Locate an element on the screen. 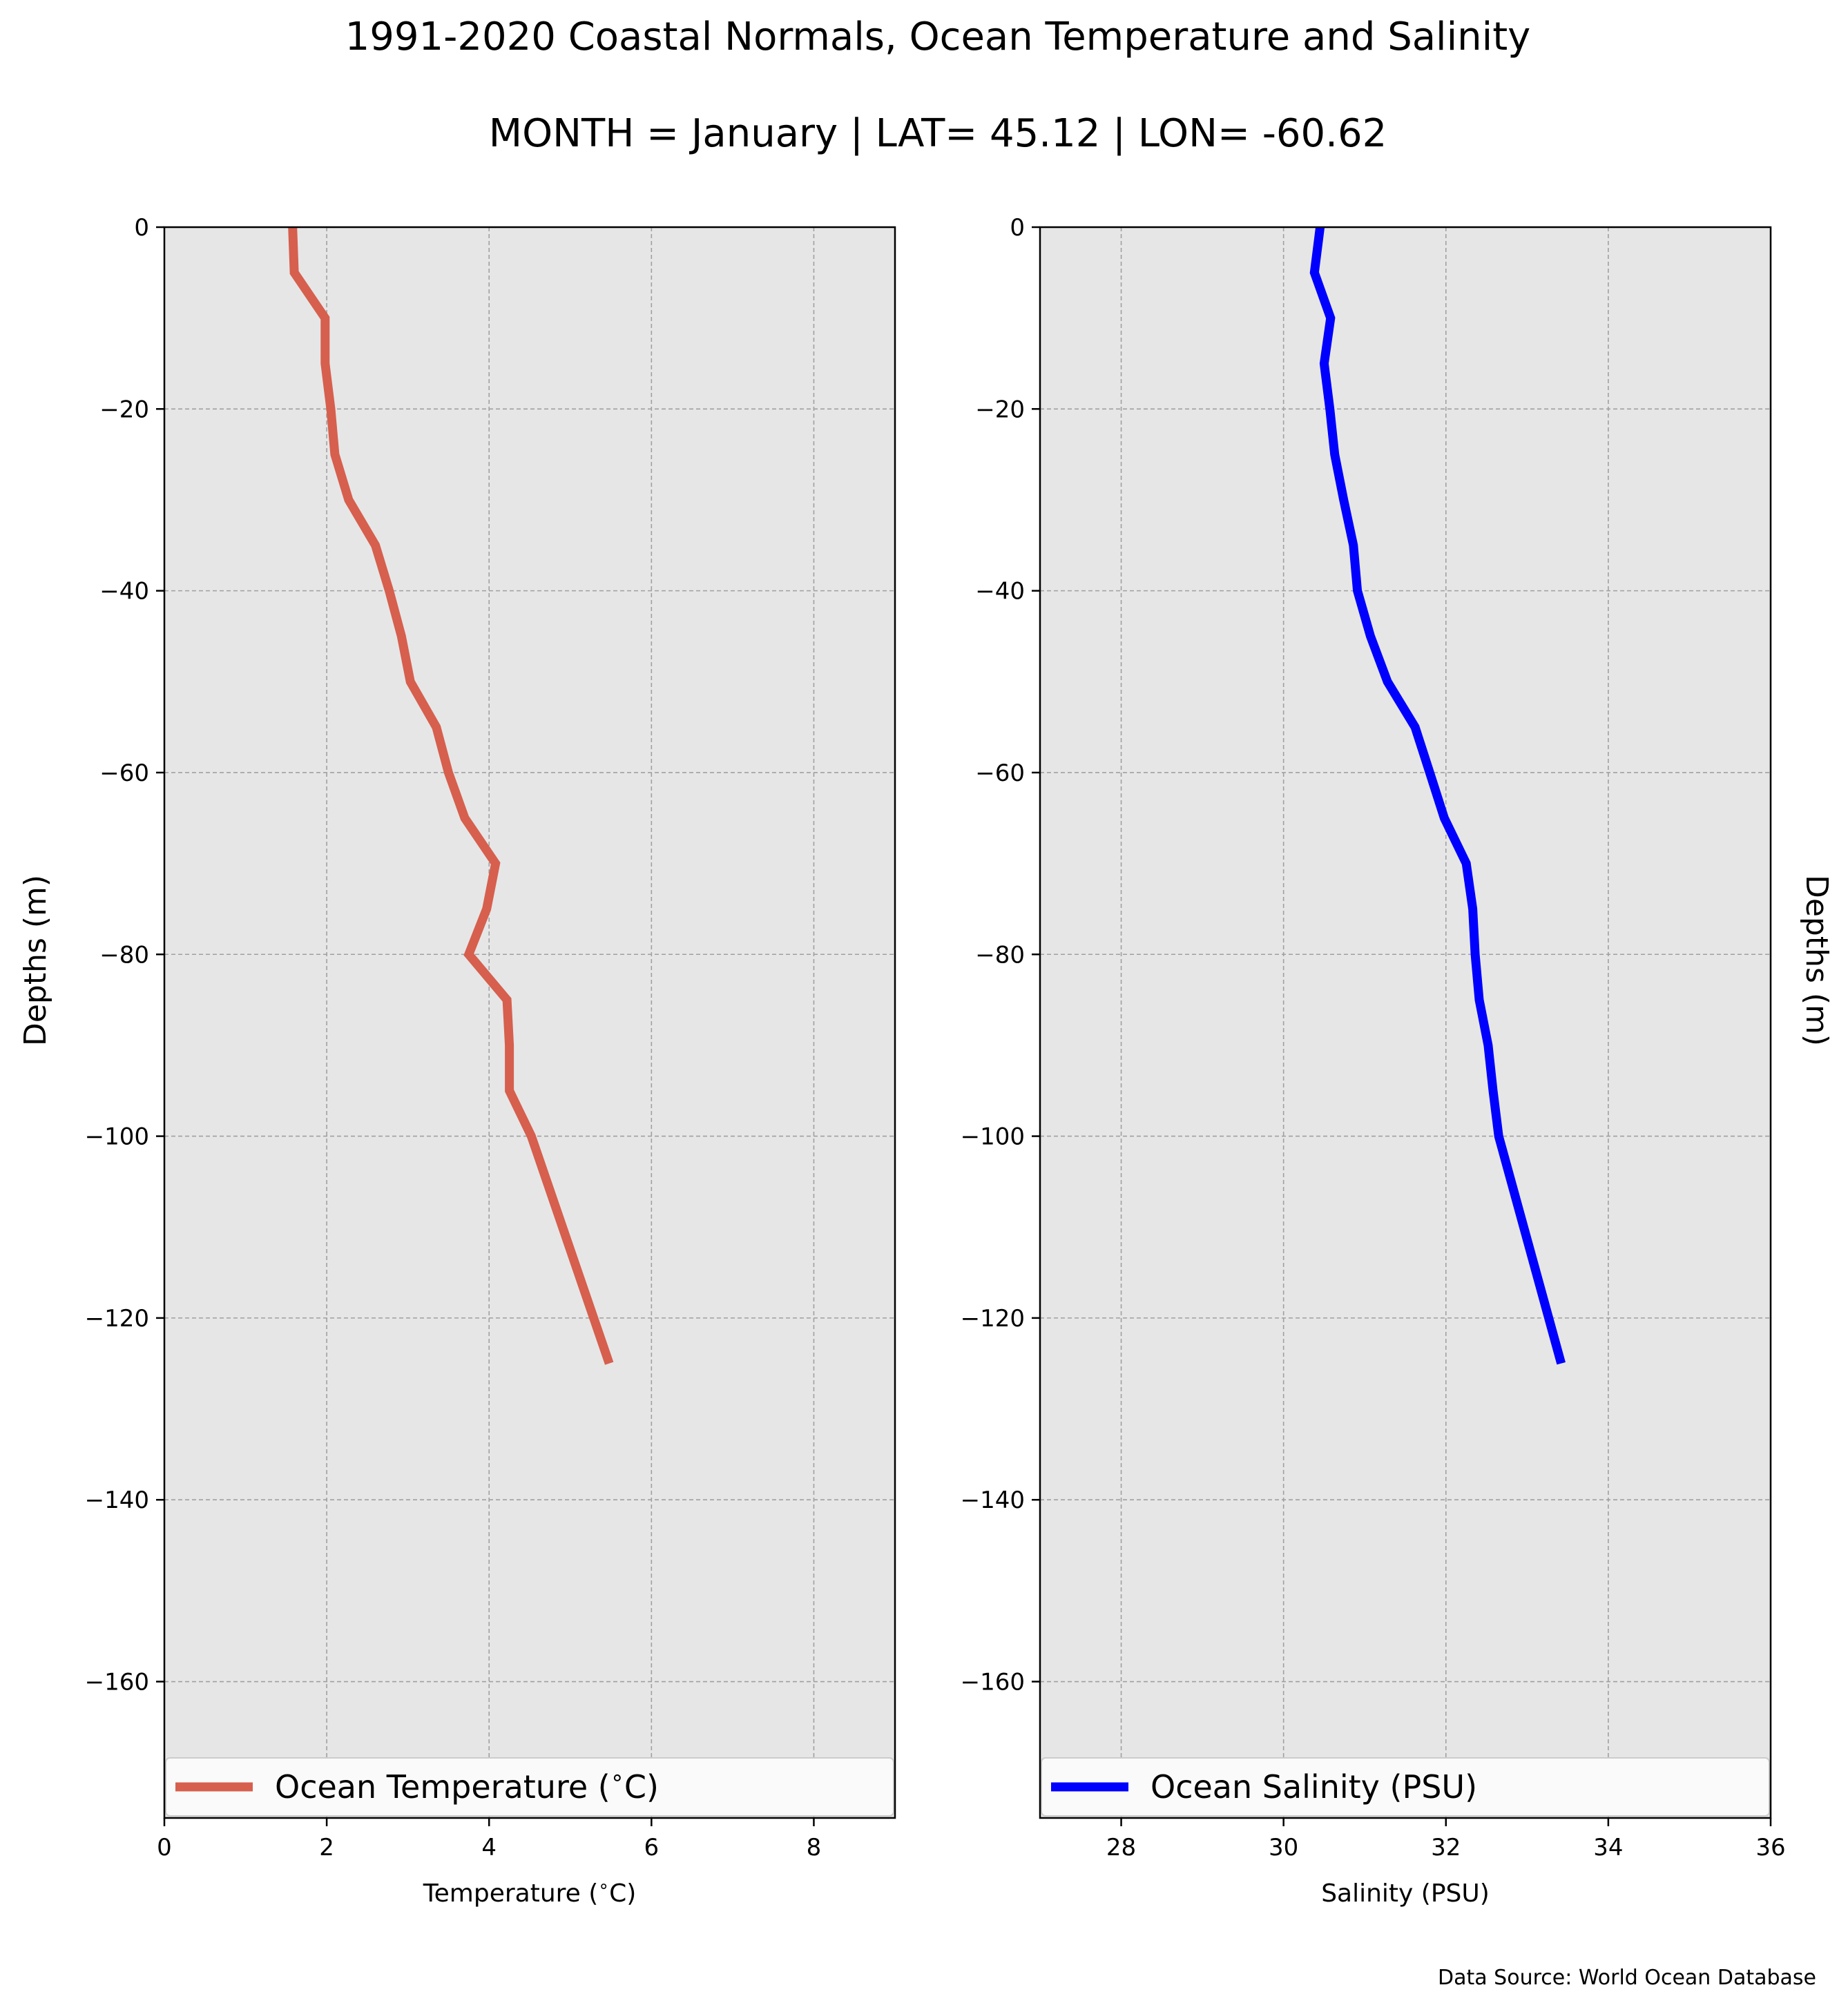 The image size is (1848, 2003). x-tick-label: 30 is located at coordinates (1283, 1847).